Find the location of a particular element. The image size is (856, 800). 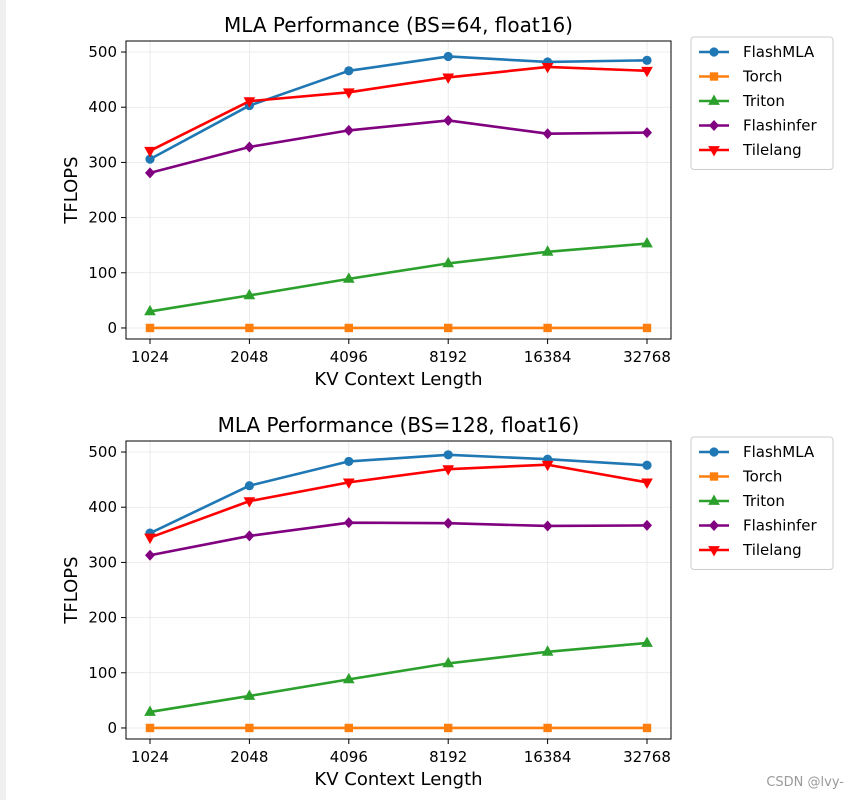

y-tick-label: 200 is located at coordinates (102, 618).